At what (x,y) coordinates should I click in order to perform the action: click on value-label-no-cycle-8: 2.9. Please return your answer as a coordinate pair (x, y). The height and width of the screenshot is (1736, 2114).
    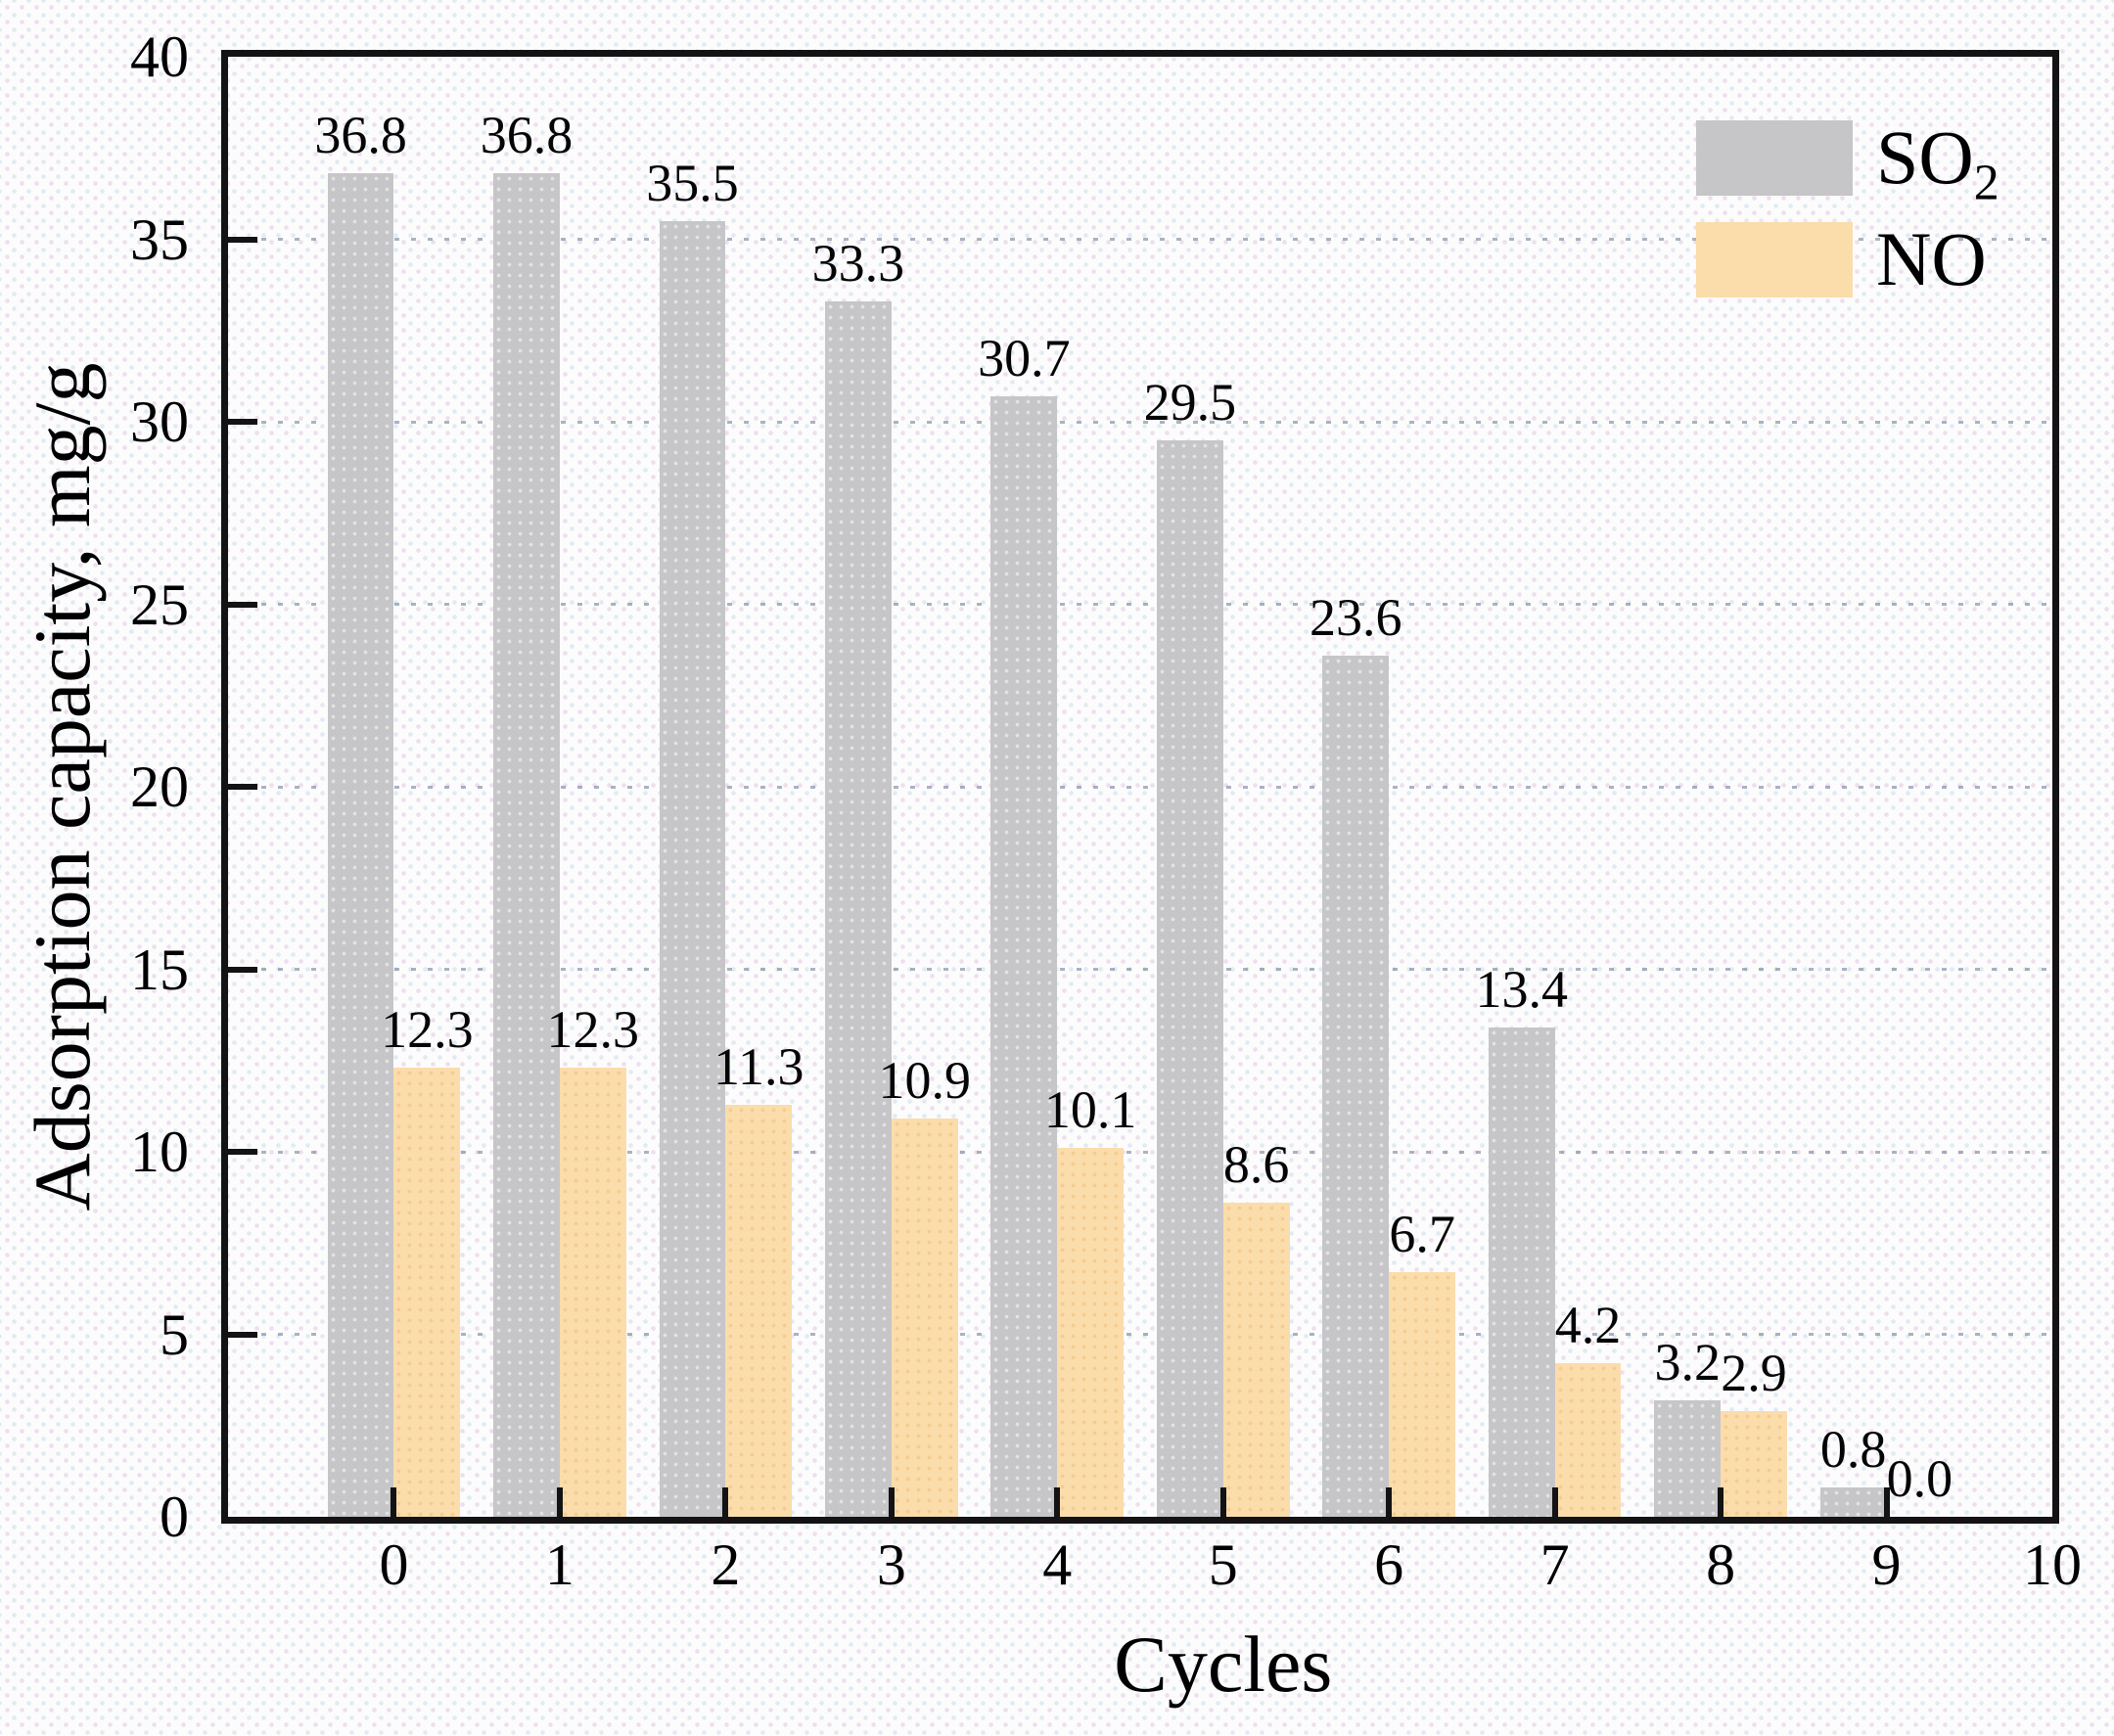
    Looking at the image, I should click on (1754, 1372).